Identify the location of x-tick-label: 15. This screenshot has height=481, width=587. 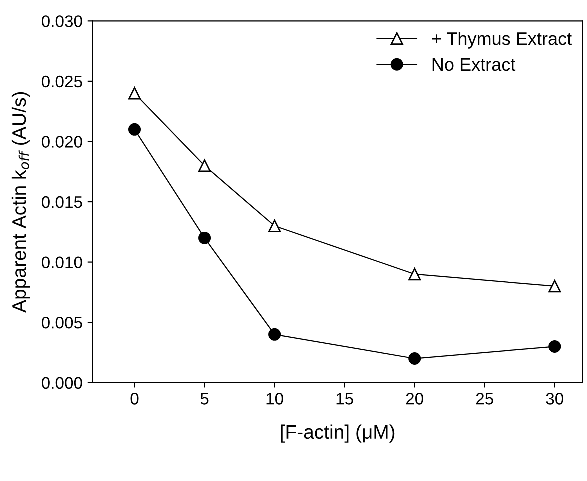
(345, 399).